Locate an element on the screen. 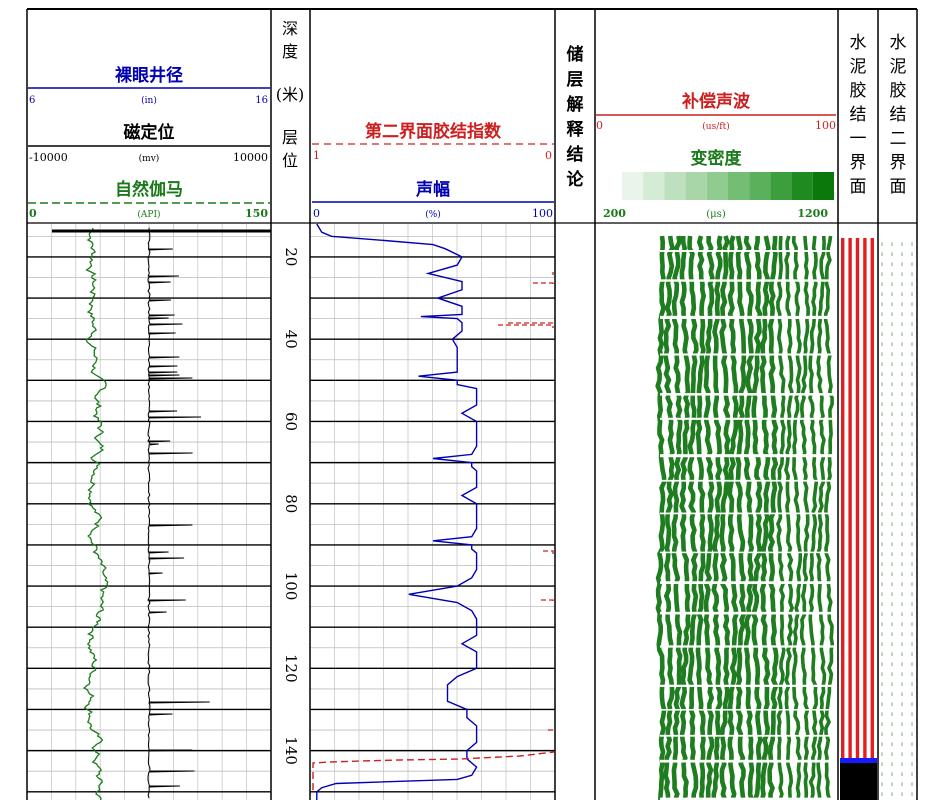 The width and height of the screenshot is (945, 800). bond1-char-7: 面 is located at coordinates (858, 187).